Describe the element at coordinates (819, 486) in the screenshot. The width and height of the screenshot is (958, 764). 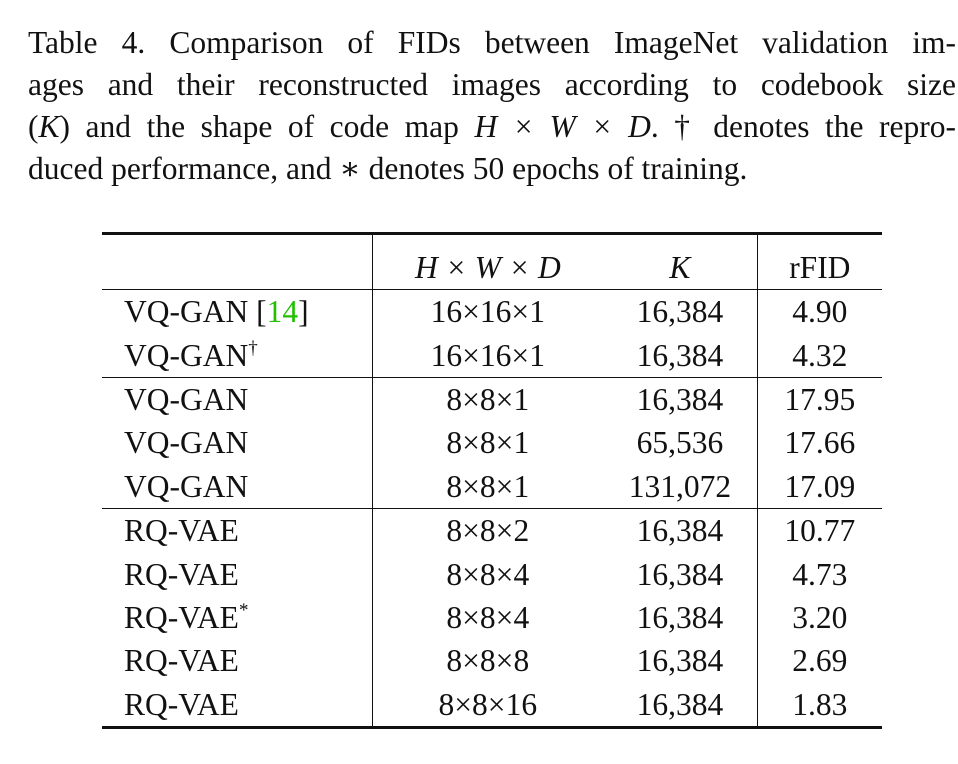
I see `cell-rfid: 17.09` at that location.